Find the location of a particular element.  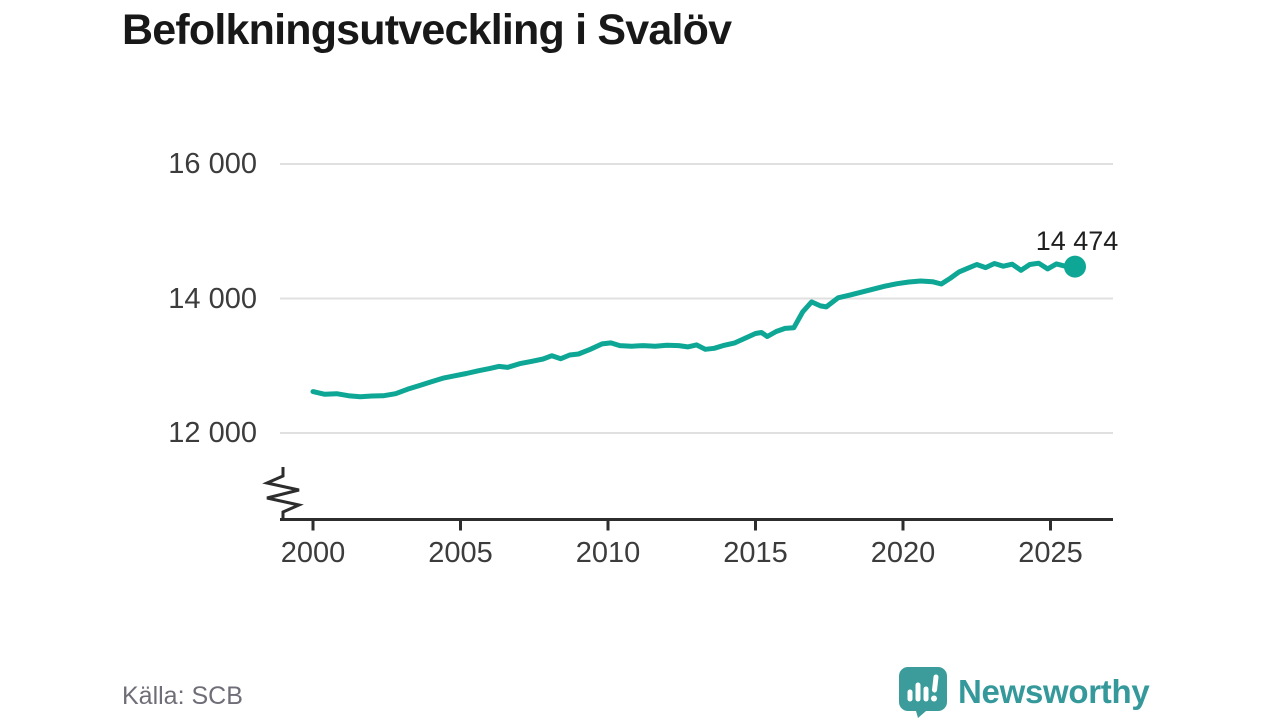

newsworthy-logo-icon is located at coordinates (923, 692).